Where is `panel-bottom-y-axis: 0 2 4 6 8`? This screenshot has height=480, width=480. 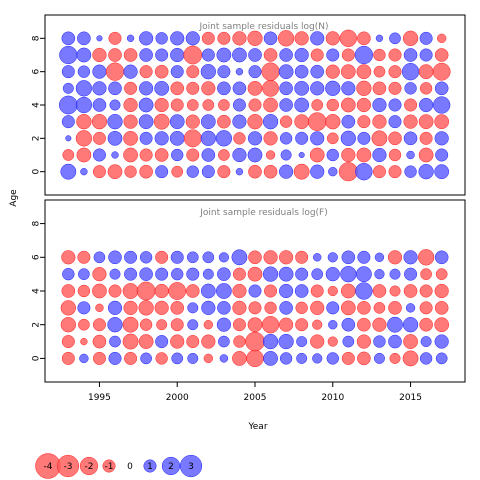 panel-bottom-y-axis: 0 2 4 6 8 is located at coordinates (38, 290).